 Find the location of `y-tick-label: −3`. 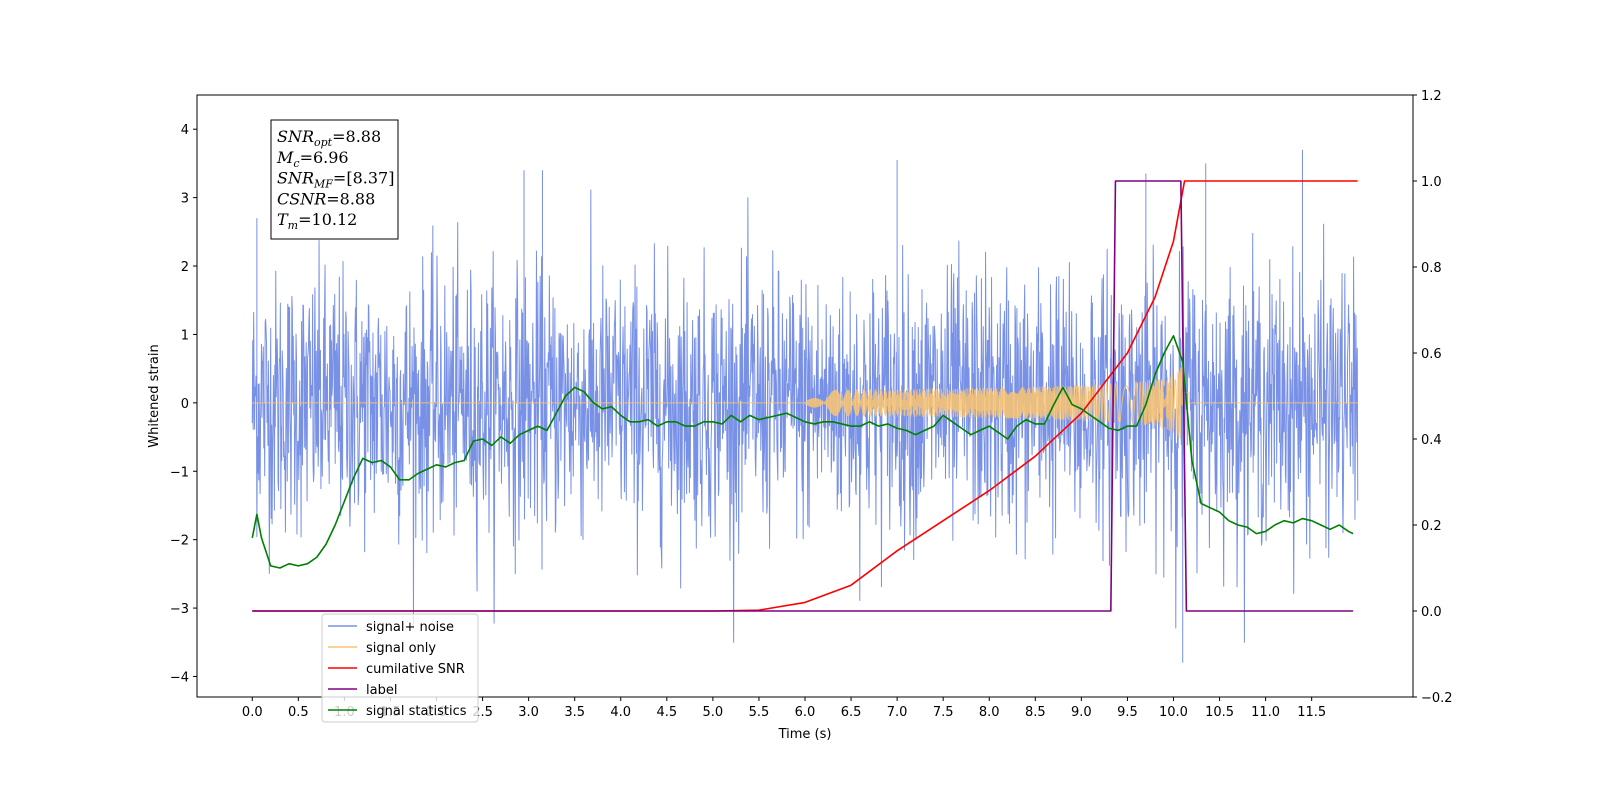

y-tick-label: −3 is located at coordinates (179, 609).